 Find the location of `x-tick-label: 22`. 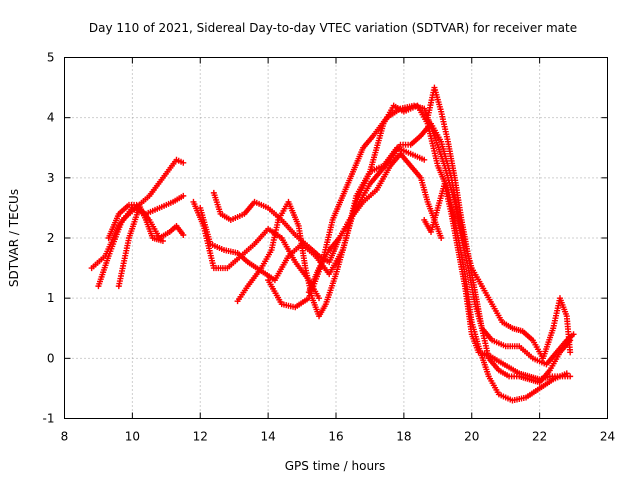

x-tick-label: 22 is located at coordinates (539, 437).